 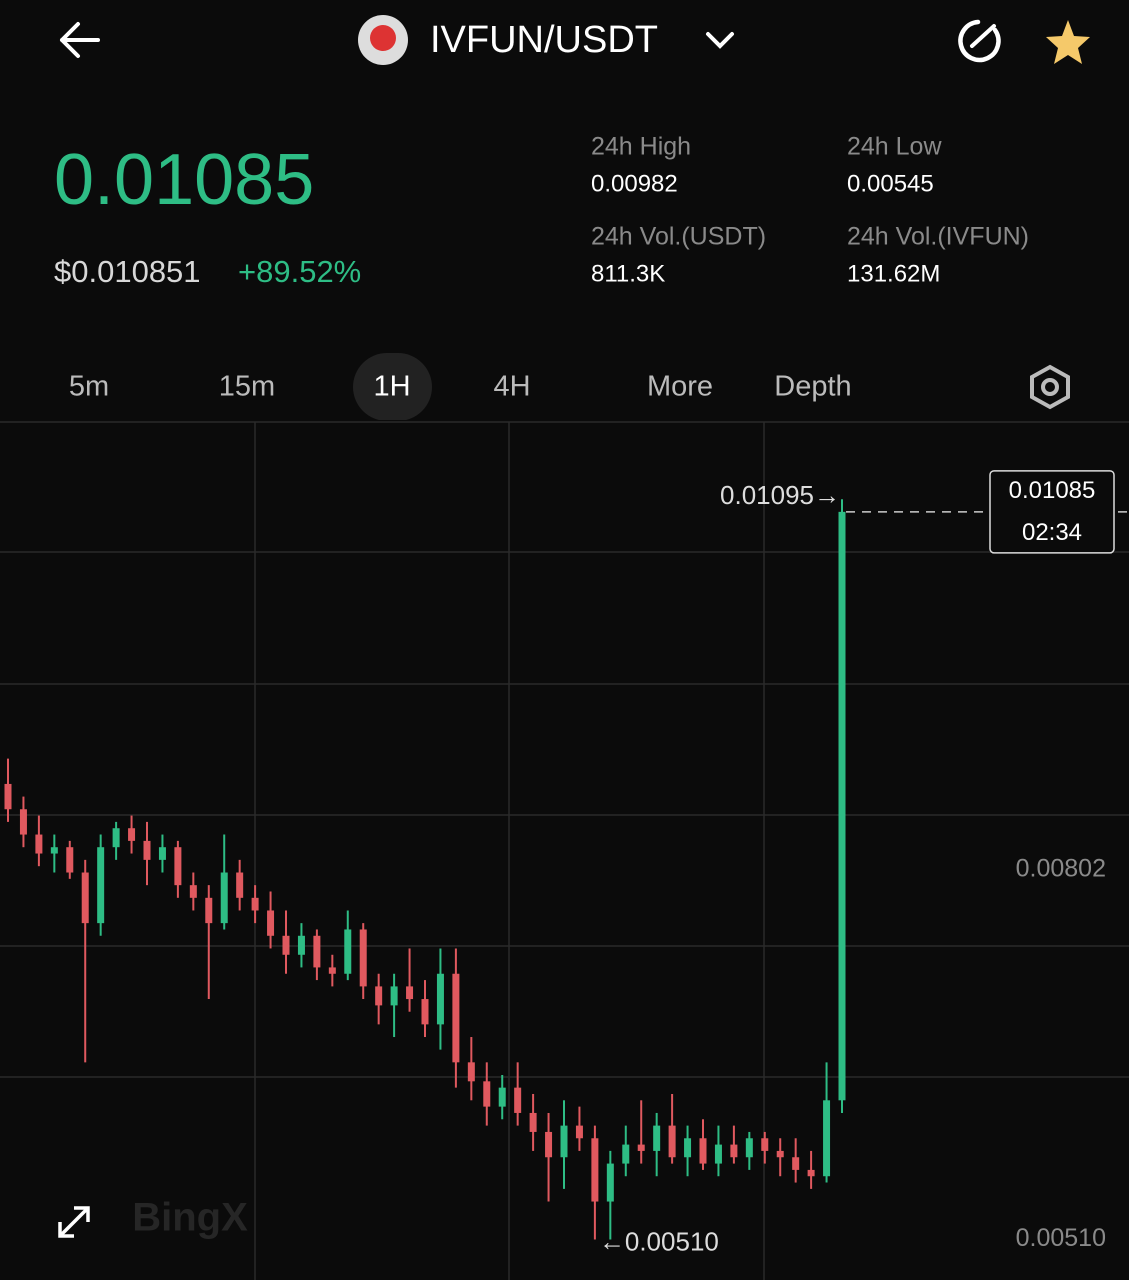 What do you see at coordinates (544, 40) in the screenshot?
I see `pair-title: IVFUN/USDT` at bounding box center [544, 40].